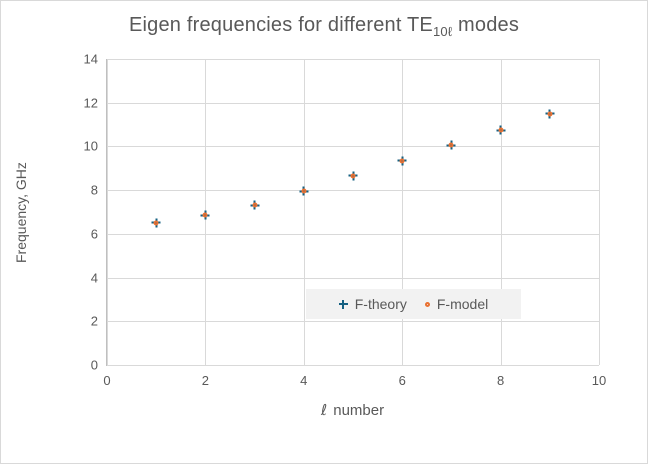  Describe the element at coordinates (357, 410) in the screenshot. I see `x-axis-title-text: number` at that location.